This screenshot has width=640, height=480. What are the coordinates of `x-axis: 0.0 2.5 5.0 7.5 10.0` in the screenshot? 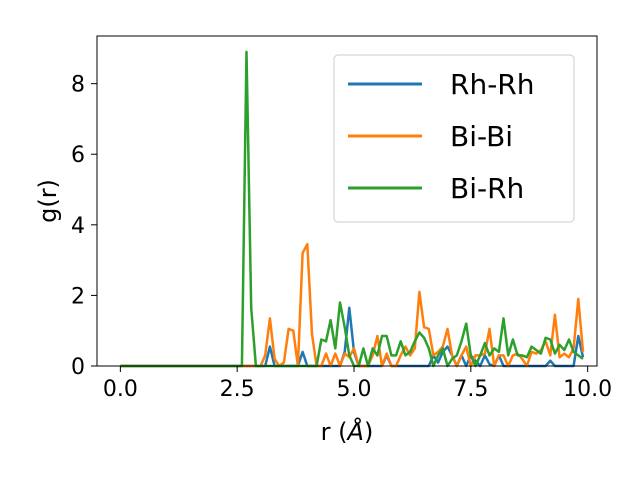 It's located at (357, 384).